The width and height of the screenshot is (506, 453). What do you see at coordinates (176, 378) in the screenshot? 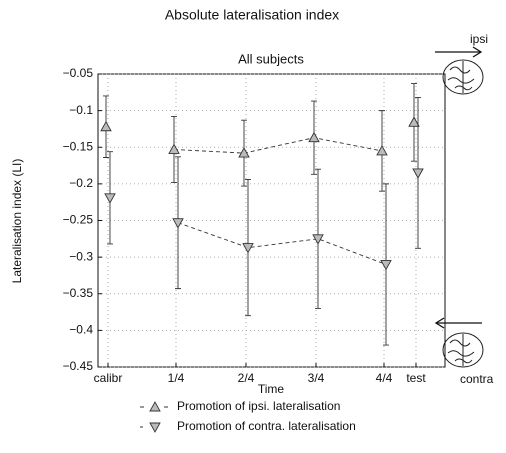
I see `x-tick-label: 1/4` at bounding box center [176, 378].